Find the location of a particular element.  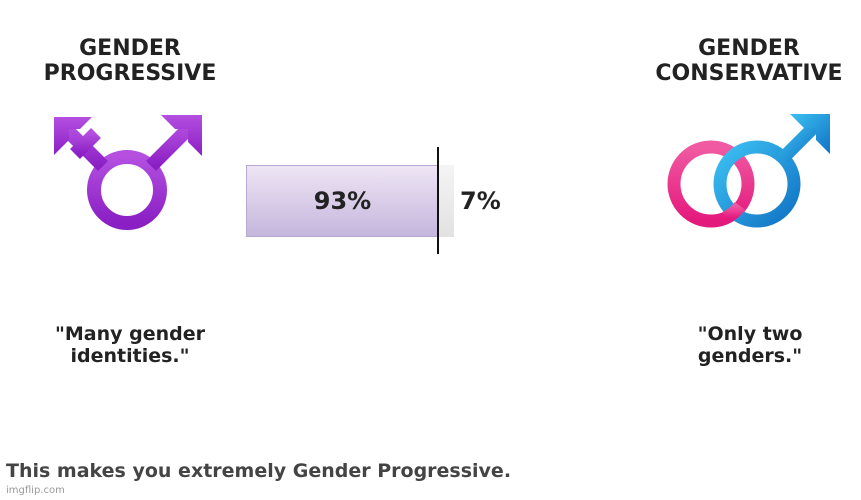

progressive-heading: GENDER PROGRESSIVE is located at coordinates (130, 61).